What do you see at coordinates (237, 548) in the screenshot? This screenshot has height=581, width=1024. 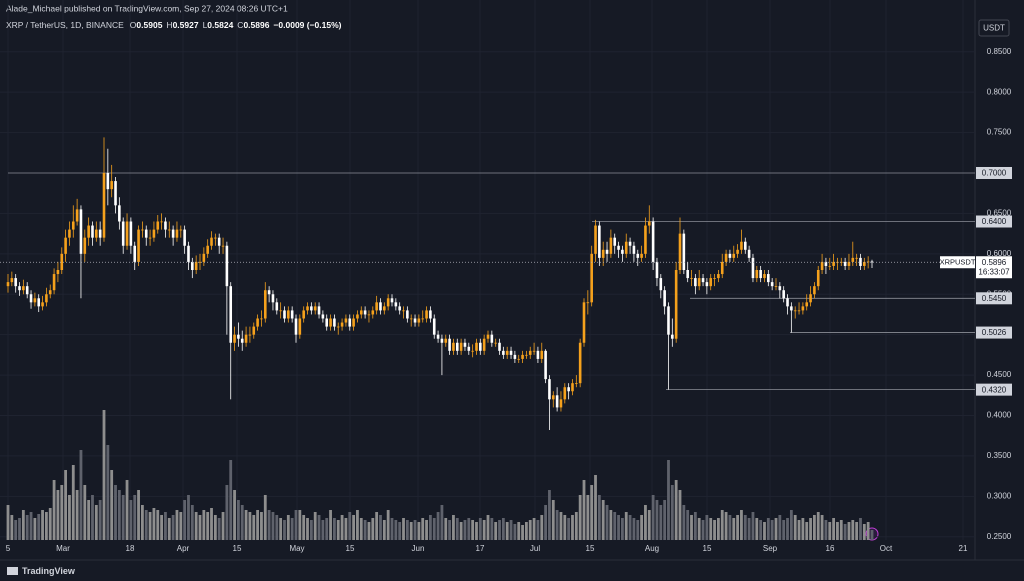 I see `x-tick-label: 15` at bounding box center [237, 548].